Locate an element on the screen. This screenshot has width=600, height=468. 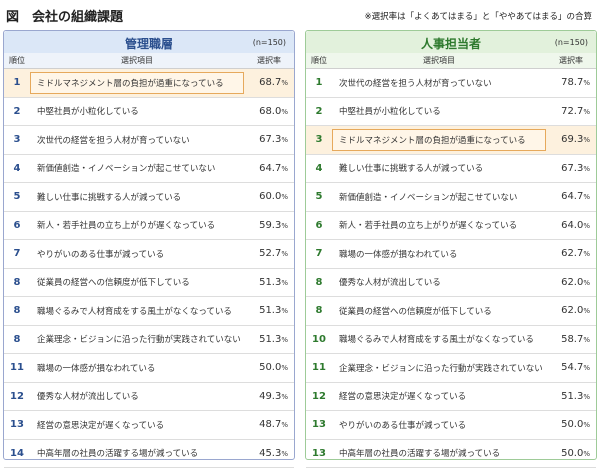
rate-value: 58.7 is located at coordinates (572, 339).